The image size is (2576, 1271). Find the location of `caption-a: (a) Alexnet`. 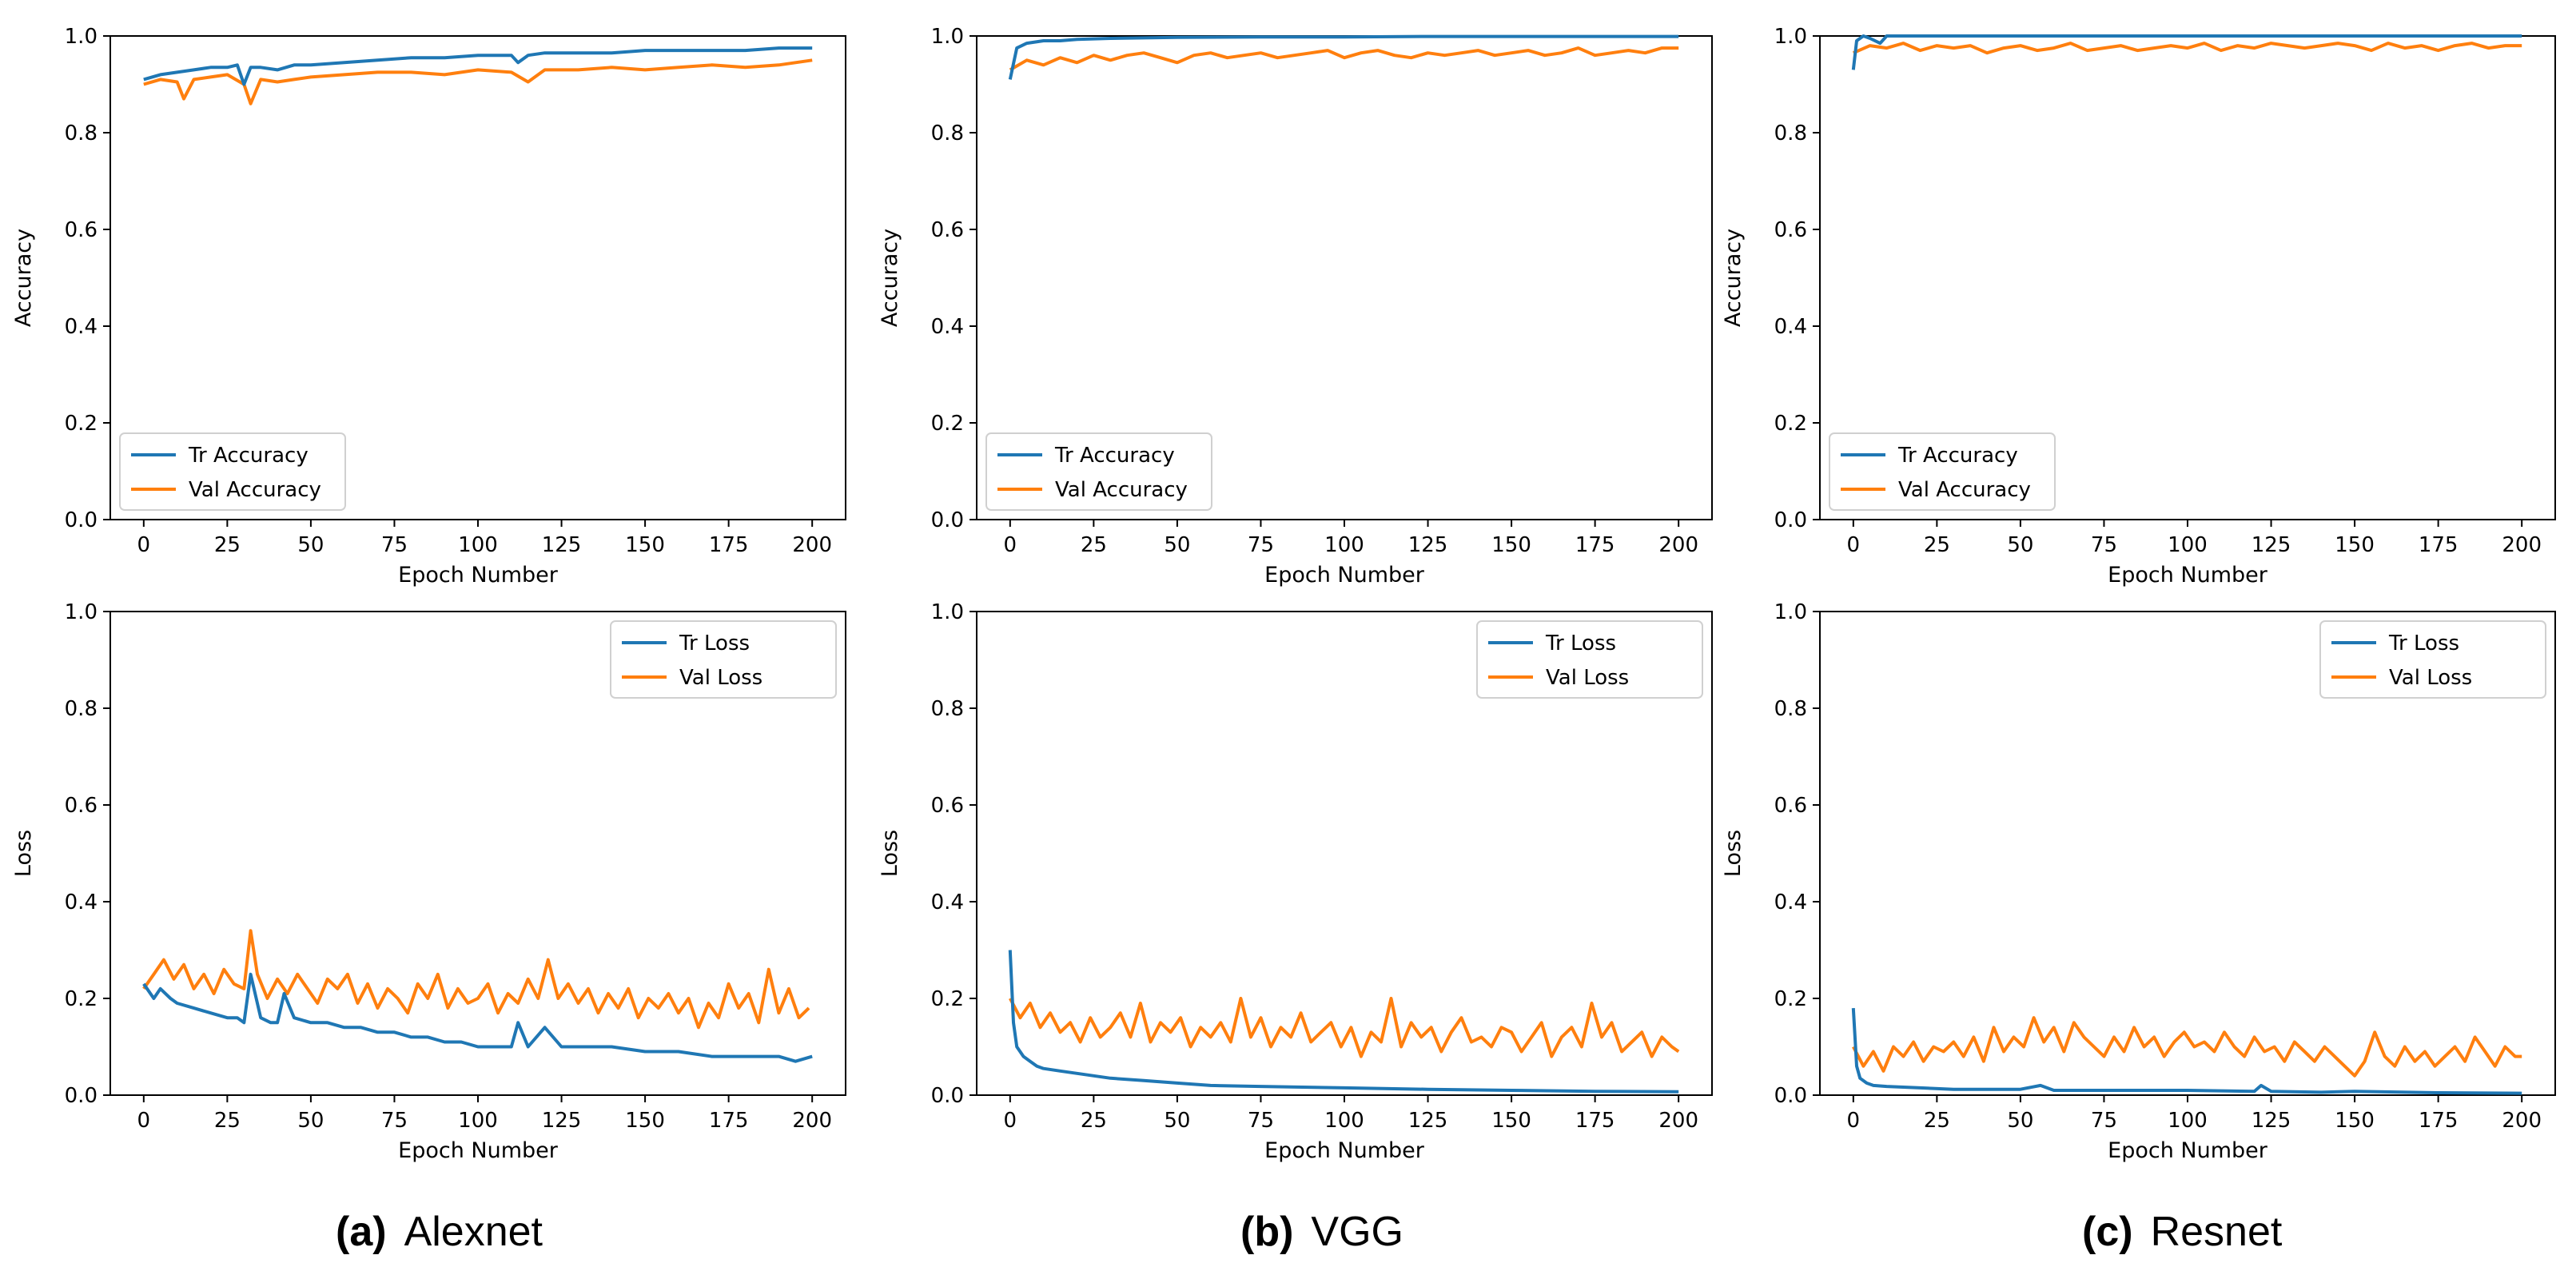

caption-a: (a) Alexnet is located at coordinates (439, 1232).